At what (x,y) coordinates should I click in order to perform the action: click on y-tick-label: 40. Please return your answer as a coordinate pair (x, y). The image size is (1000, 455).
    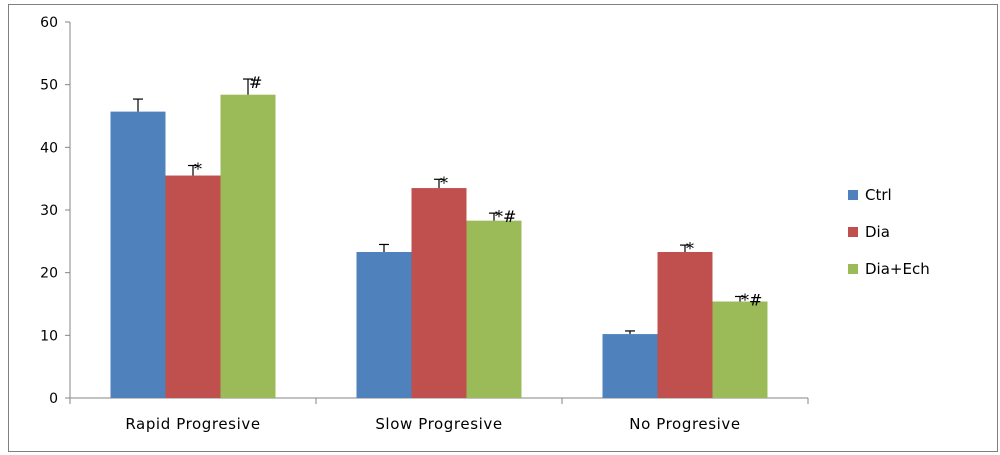
    Looking at the image, I should click on (49, 148).